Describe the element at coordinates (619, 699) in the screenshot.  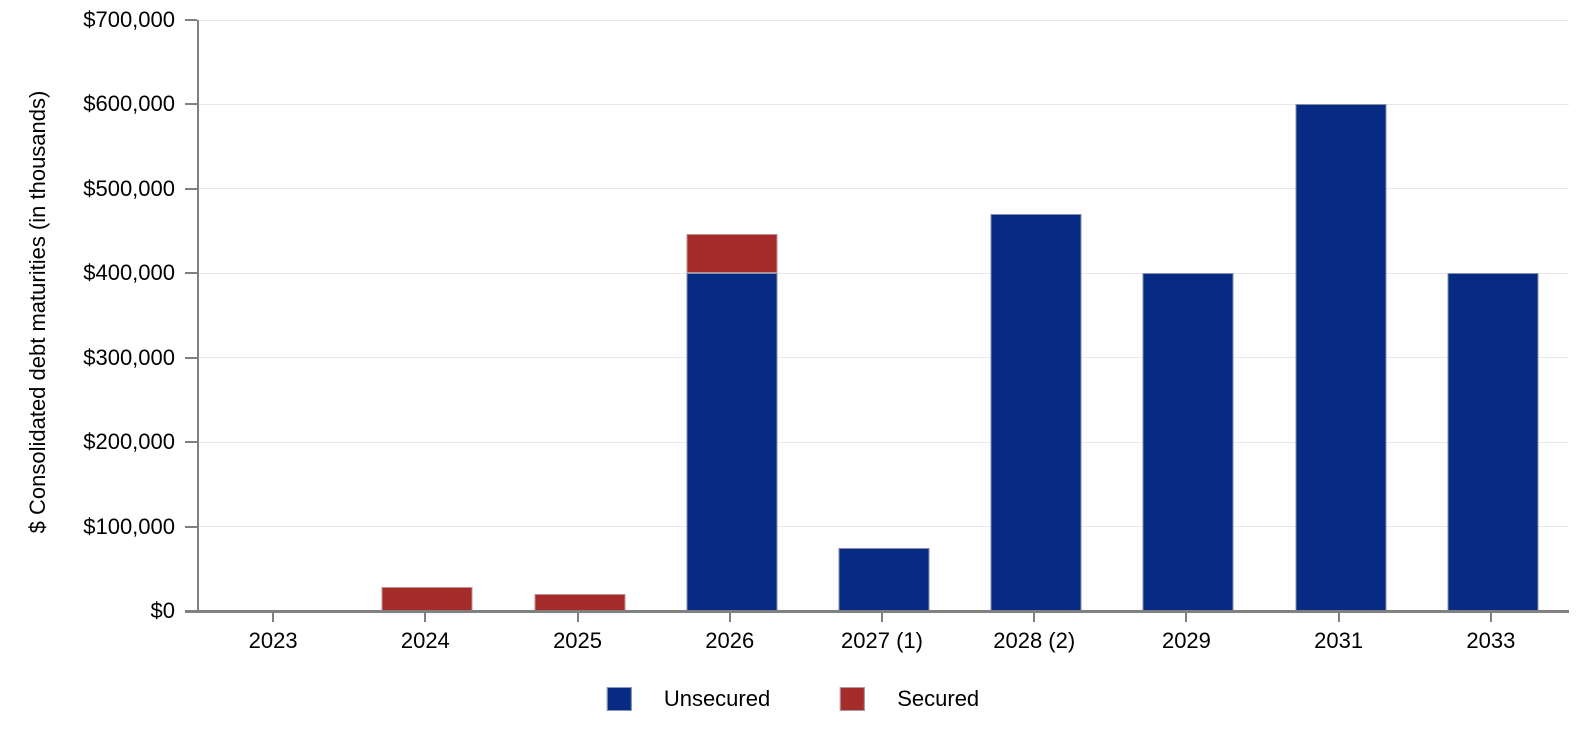
I see `legend-swatch-unsecured` at that location.